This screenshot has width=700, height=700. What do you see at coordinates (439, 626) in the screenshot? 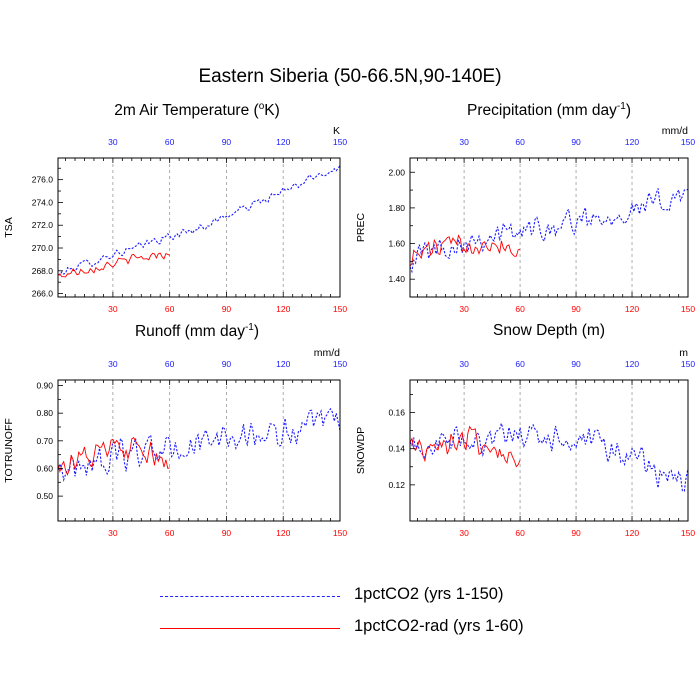
I see `legend-label-series2: 1pctCO2-rad (yrs 1-60)` at bounding box center [439, 626].